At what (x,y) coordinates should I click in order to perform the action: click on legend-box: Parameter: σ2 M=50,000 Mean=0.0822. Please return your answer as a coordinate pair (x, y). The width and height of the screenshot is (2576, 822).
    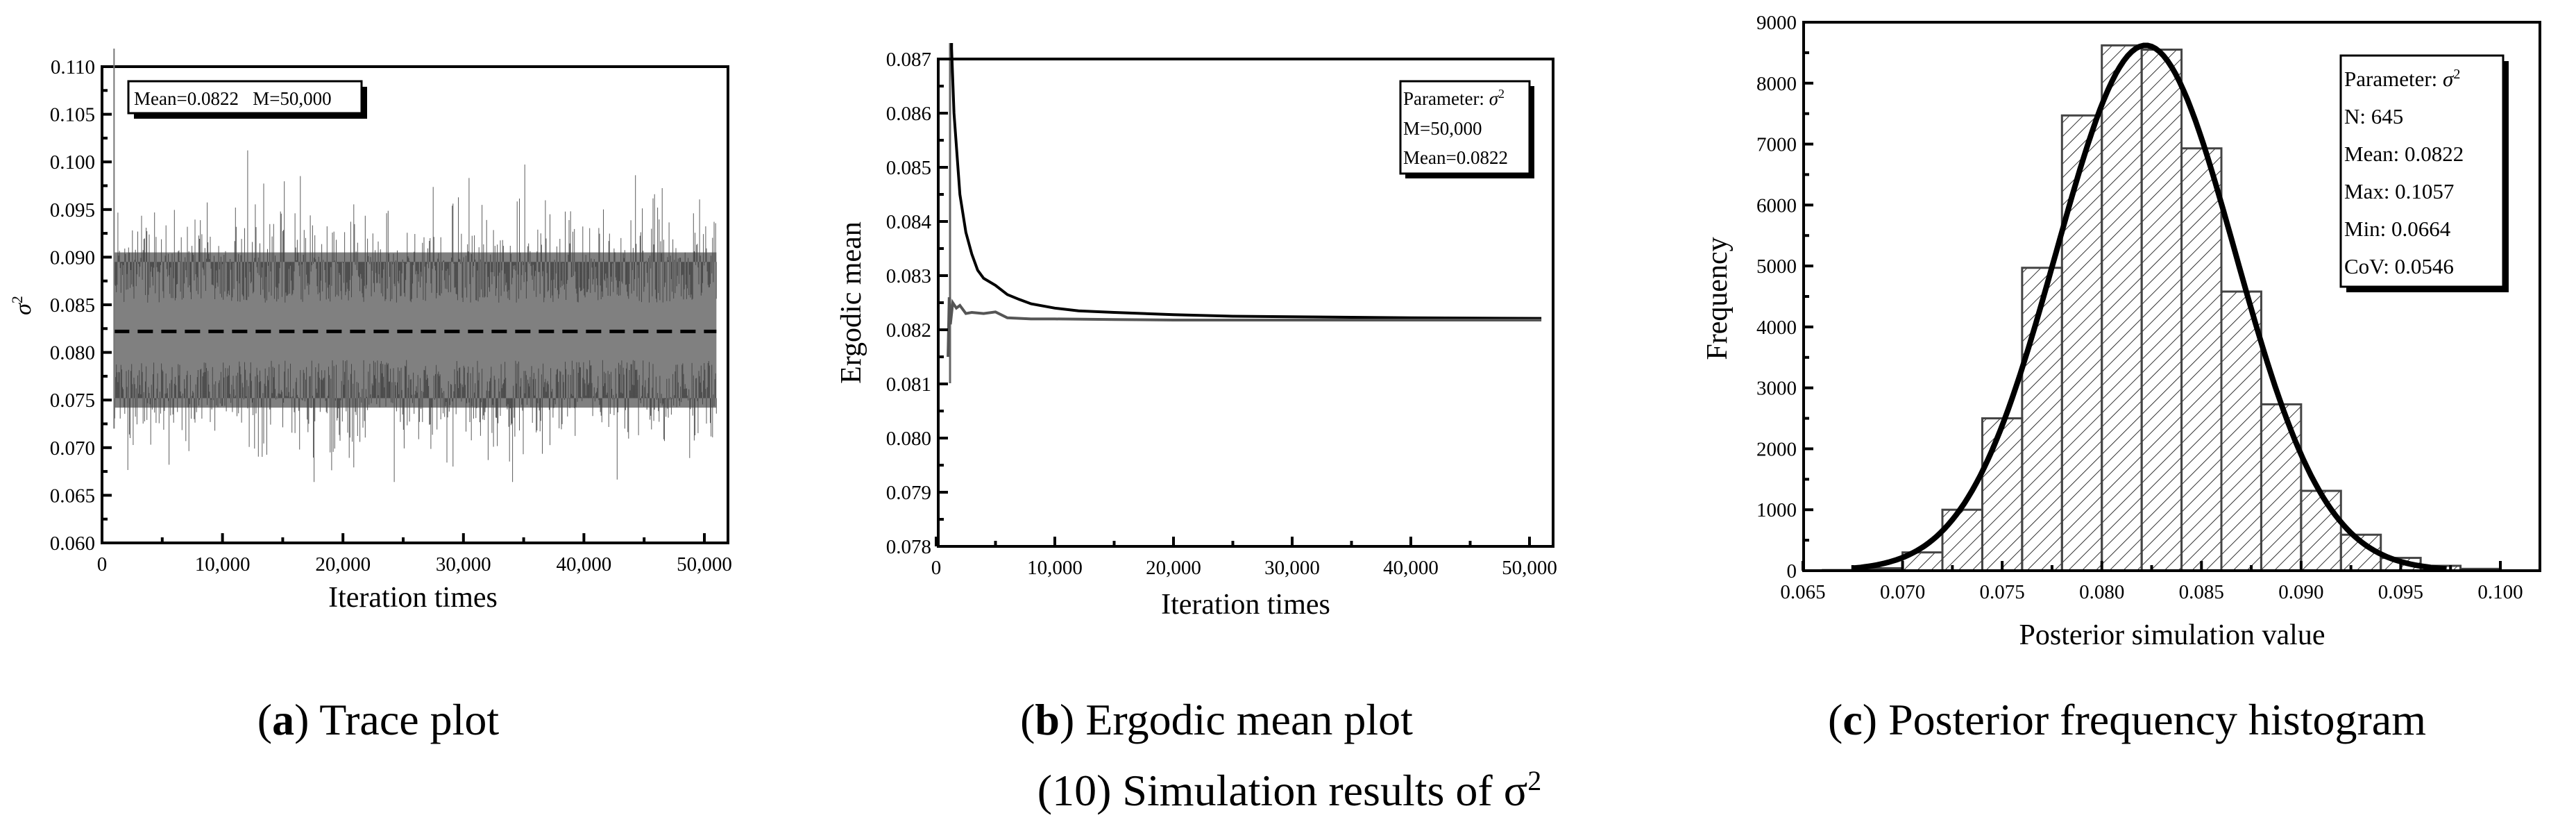
    Looking at the image, I should click on (1467, 129).